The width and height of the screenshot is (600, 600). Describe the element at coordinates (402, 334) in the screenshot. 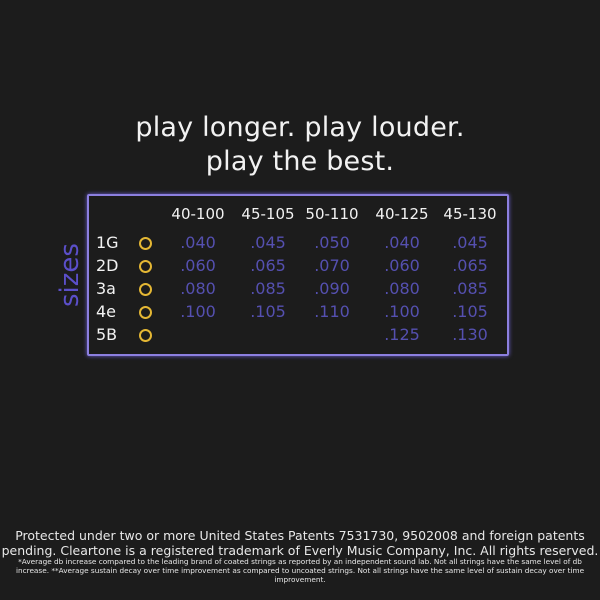

I see `gauge-value: .125` at that location.